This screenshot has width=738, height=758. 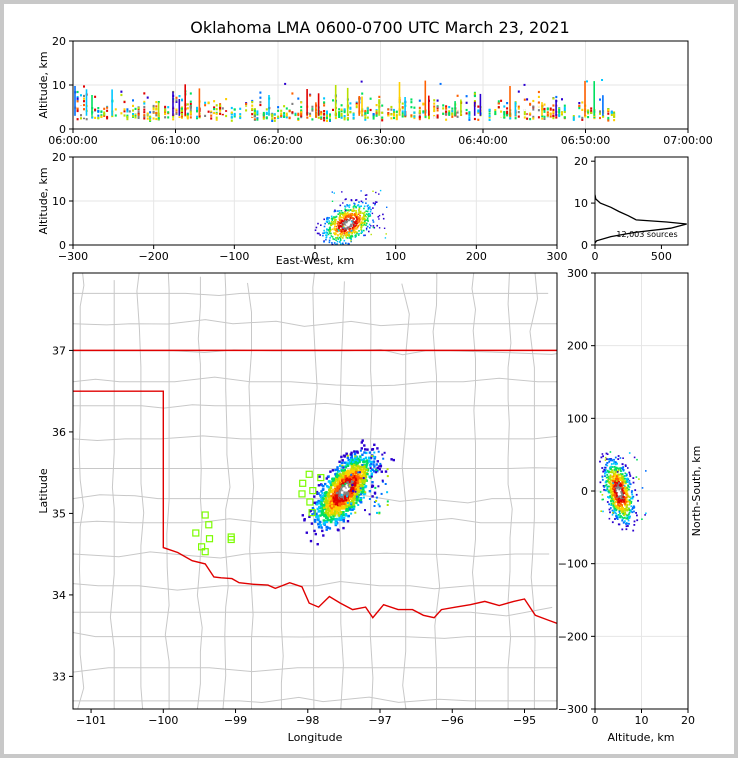 What do you see at coordinates (542, 109) in the screenshot?
I see `time-height-column` at bounding box center [542, 109].